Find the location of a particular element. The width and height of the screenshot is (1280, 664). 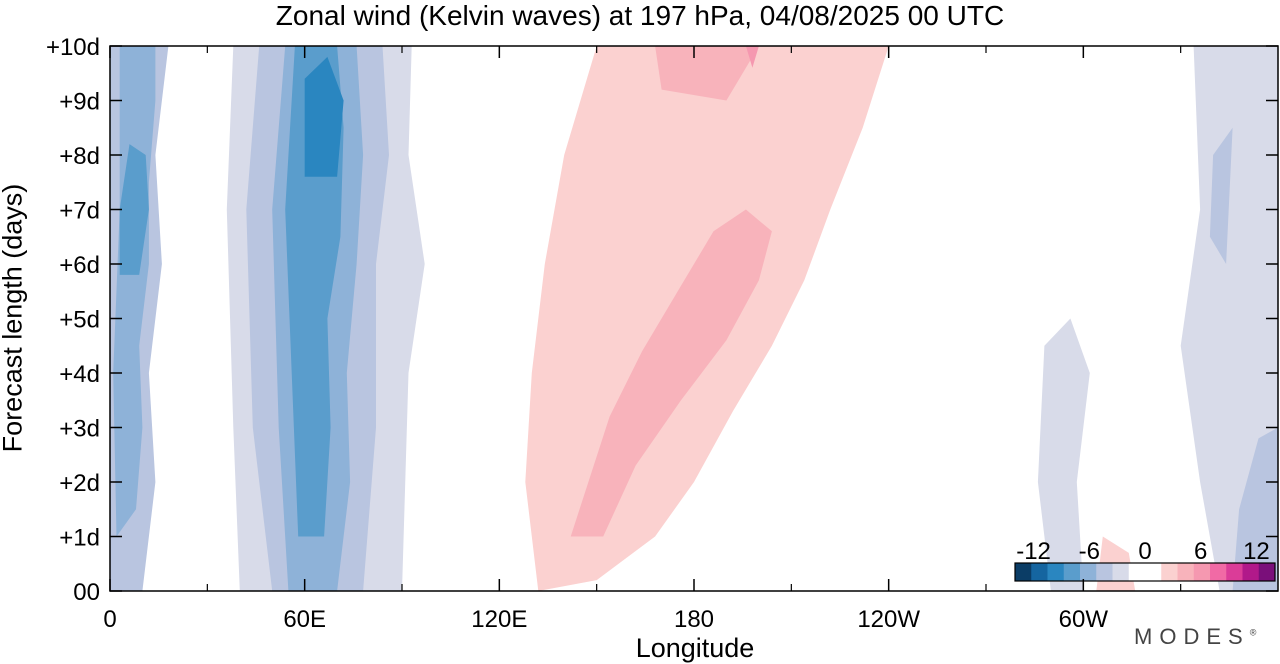

x-tick-label: 60W is located at coordinates (1084, 619).